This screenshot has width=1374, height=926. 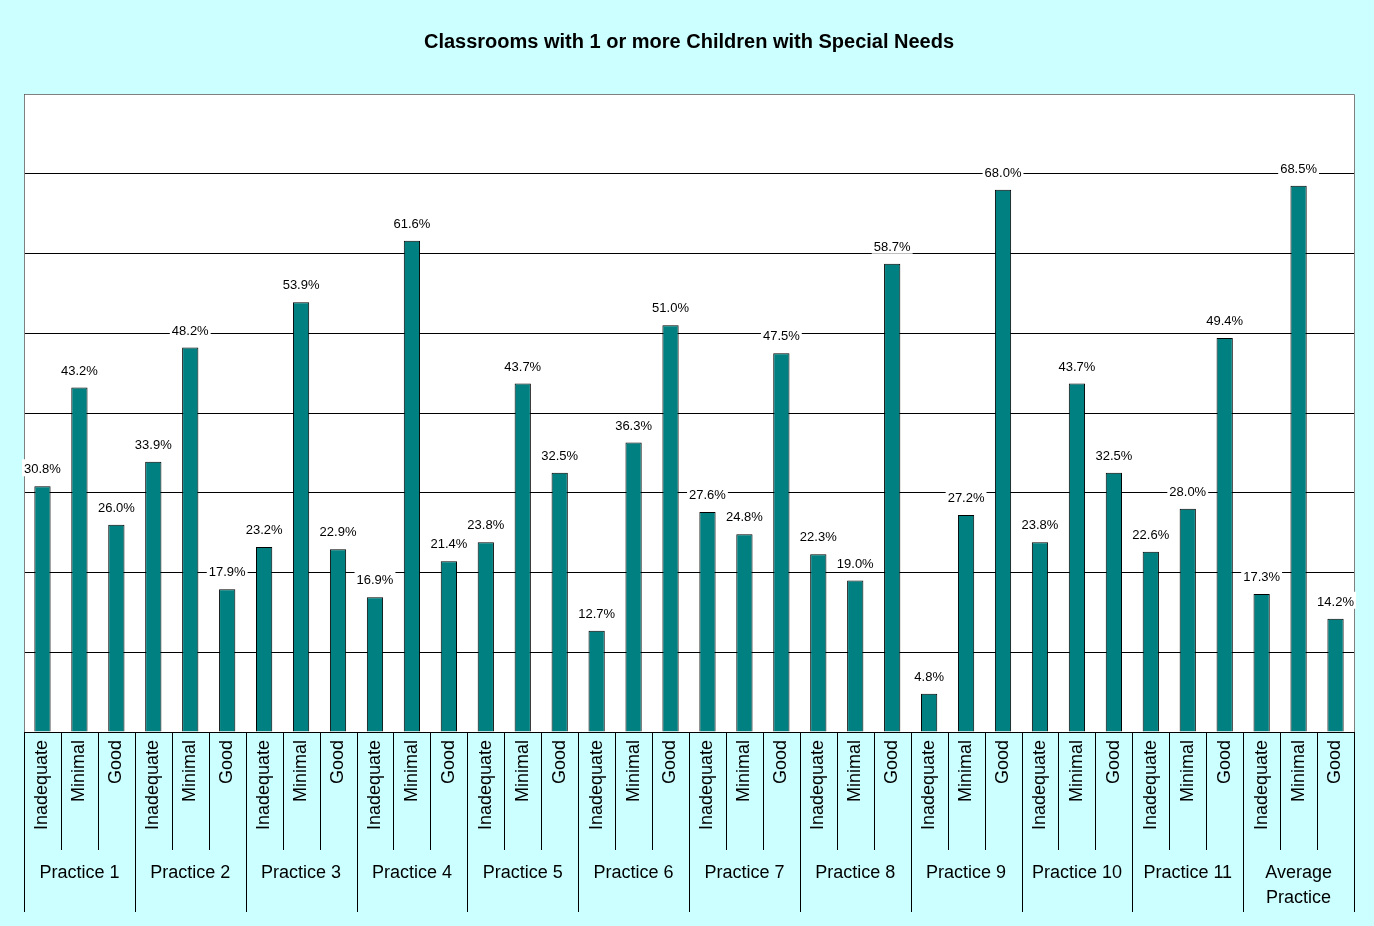 What do you see at coordinates (708, 494) in the screenshot?
I see `data-label: 27.6%` at bounding box center [708, 494].